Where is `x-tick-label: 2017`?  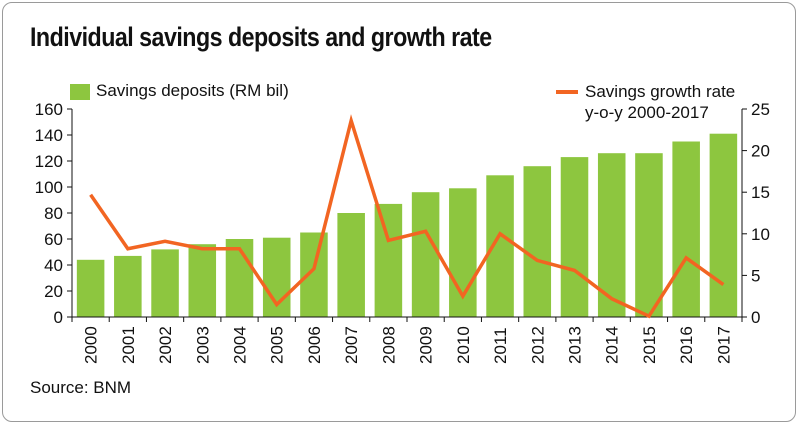 x-tick-label: 2017 is located at coordinates (723, 345).